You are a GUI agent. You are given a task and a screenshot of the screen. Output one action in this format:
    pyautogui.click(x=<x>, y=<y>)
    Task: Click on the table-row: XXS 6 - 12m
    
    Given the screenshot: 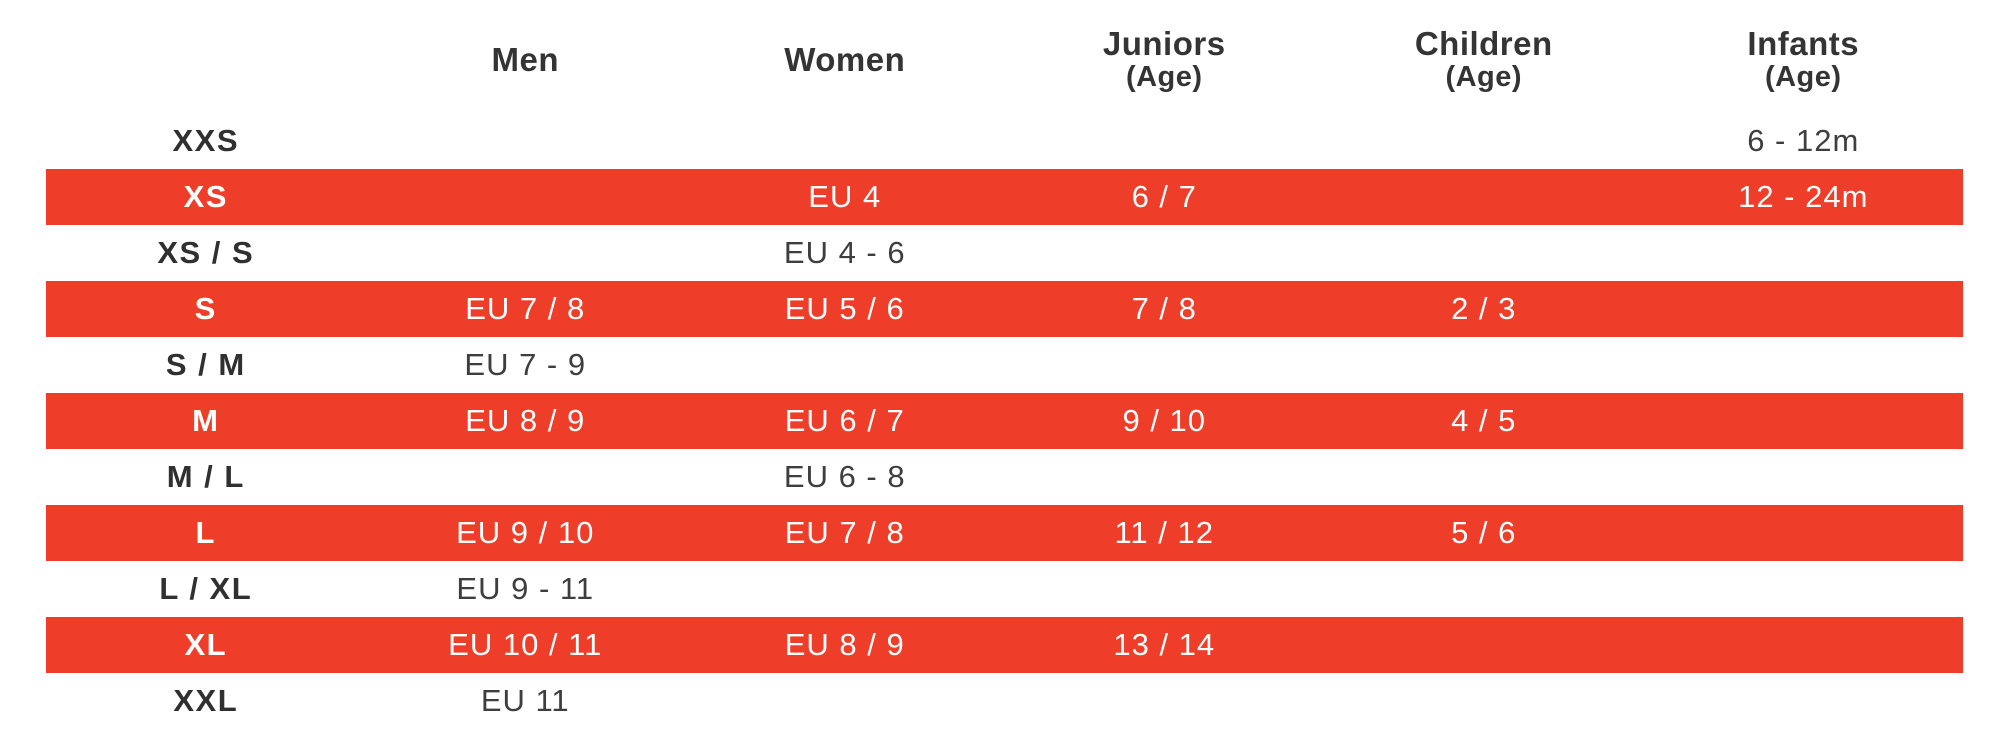 What is the action you would take?
    pyautogui.click(x=1004, y=141)
    